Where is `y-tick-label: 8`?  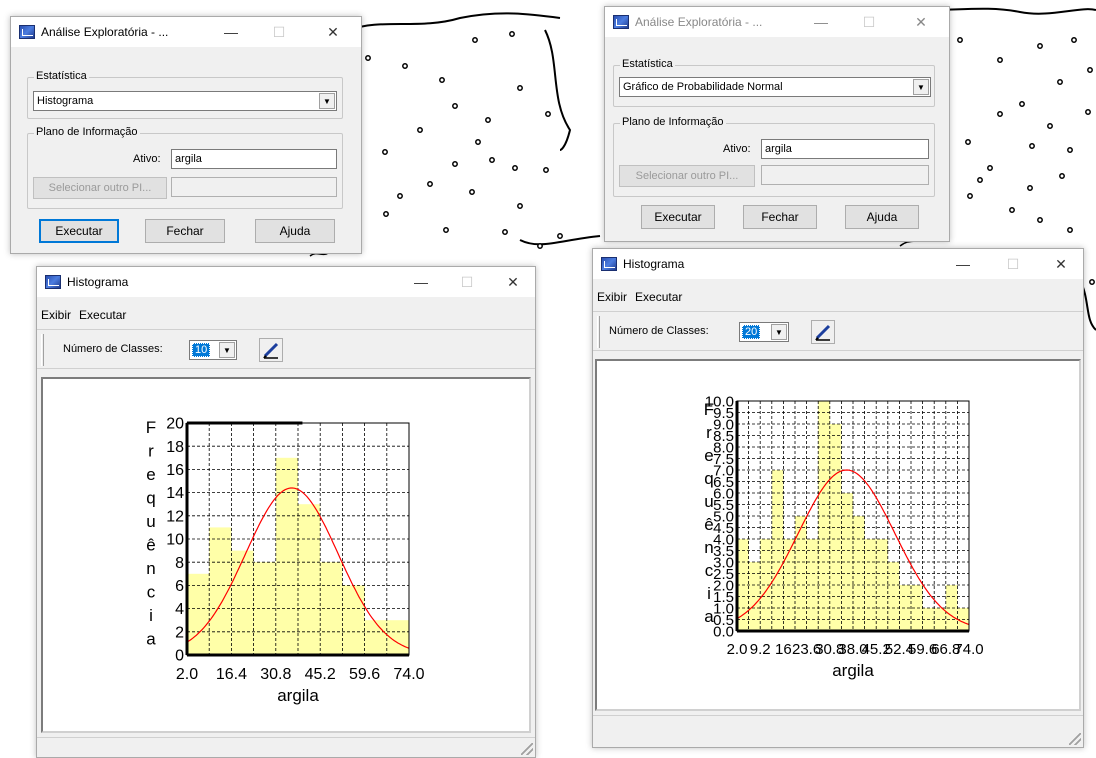
y-tick-label: 8 is located at coordinates (179, 563).